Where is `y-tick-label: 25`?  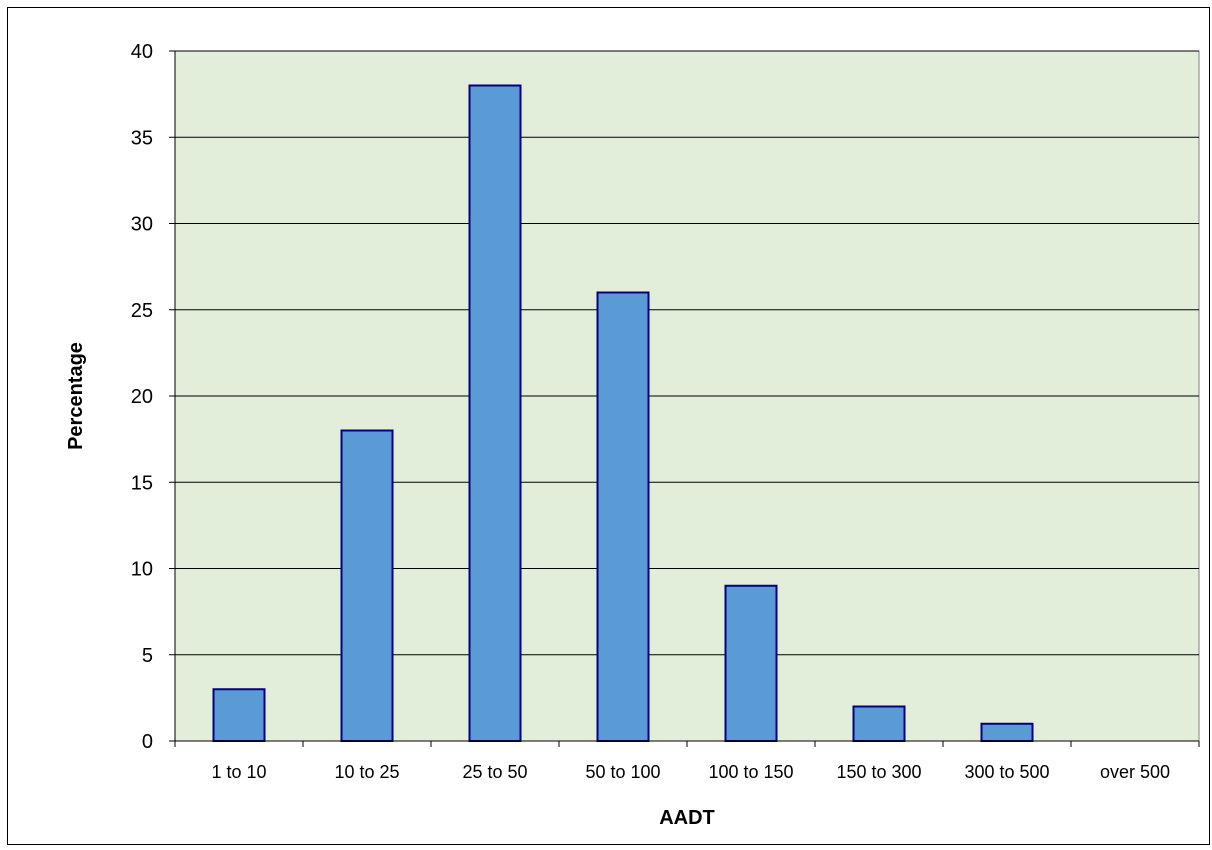 y-tick-label: 25 is located at coordinates (142, 311).